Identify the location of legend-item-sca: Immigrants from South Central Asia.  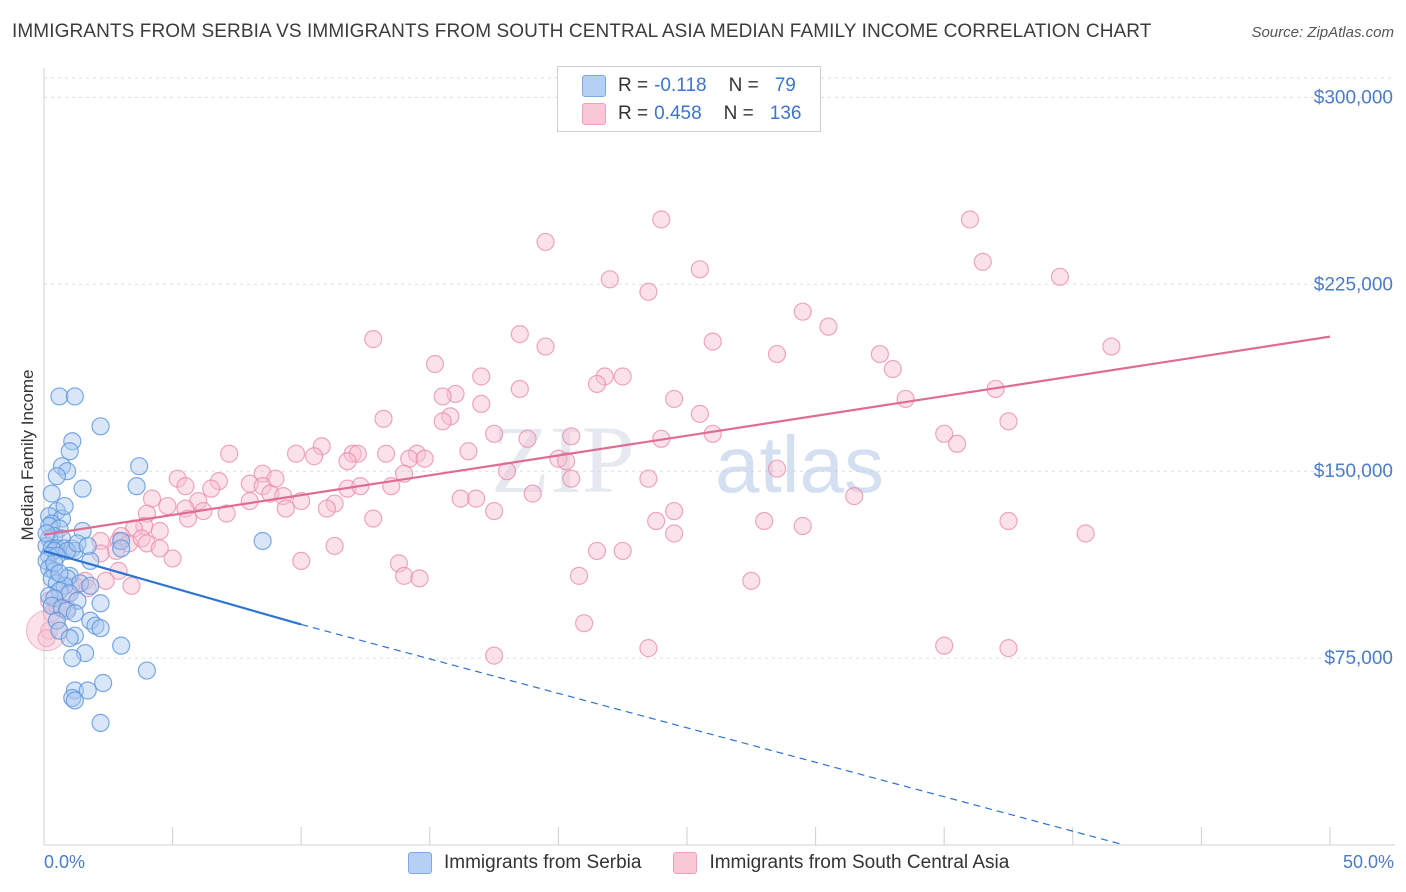
(841, 863).